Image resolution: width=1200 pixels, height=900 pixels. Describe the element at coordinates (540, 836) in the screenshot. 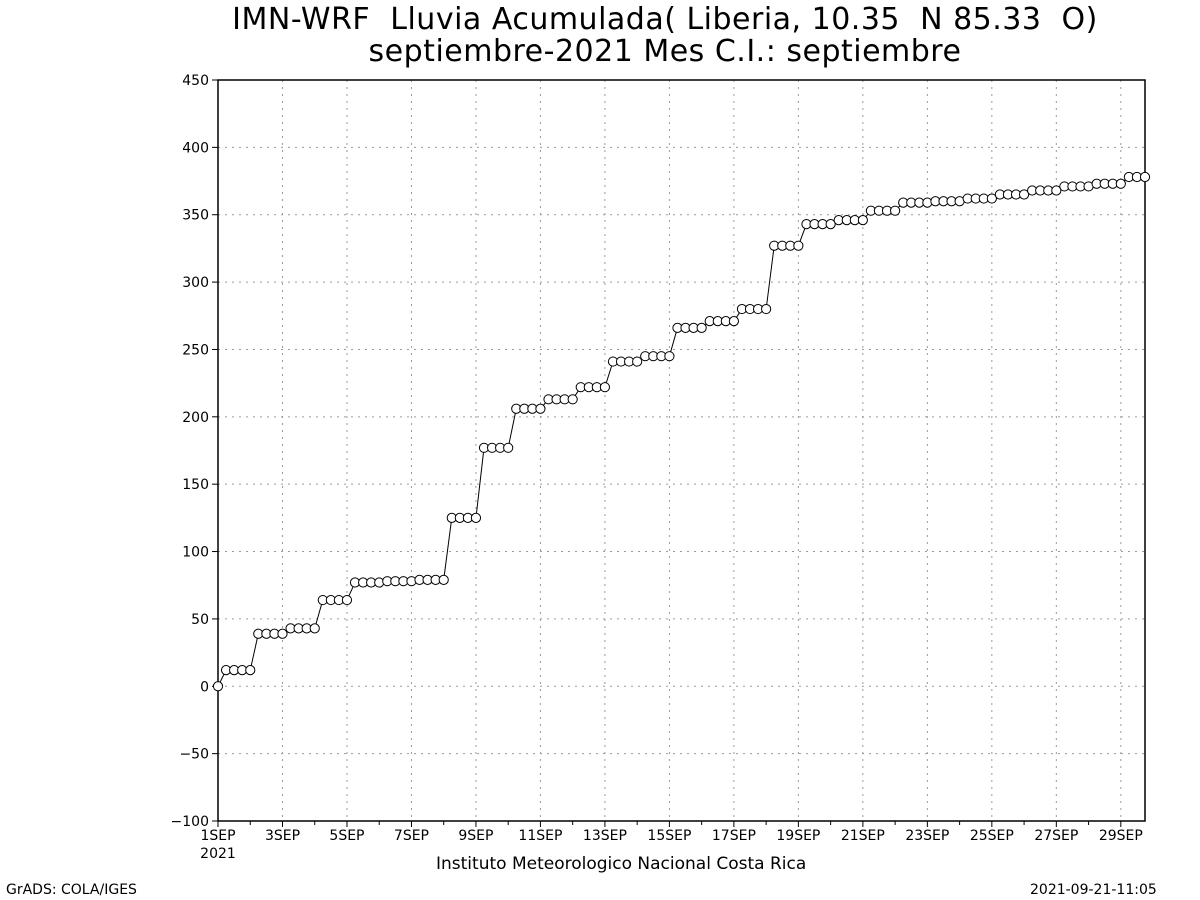

I see `x-tick-label: 11SEP` at that location.